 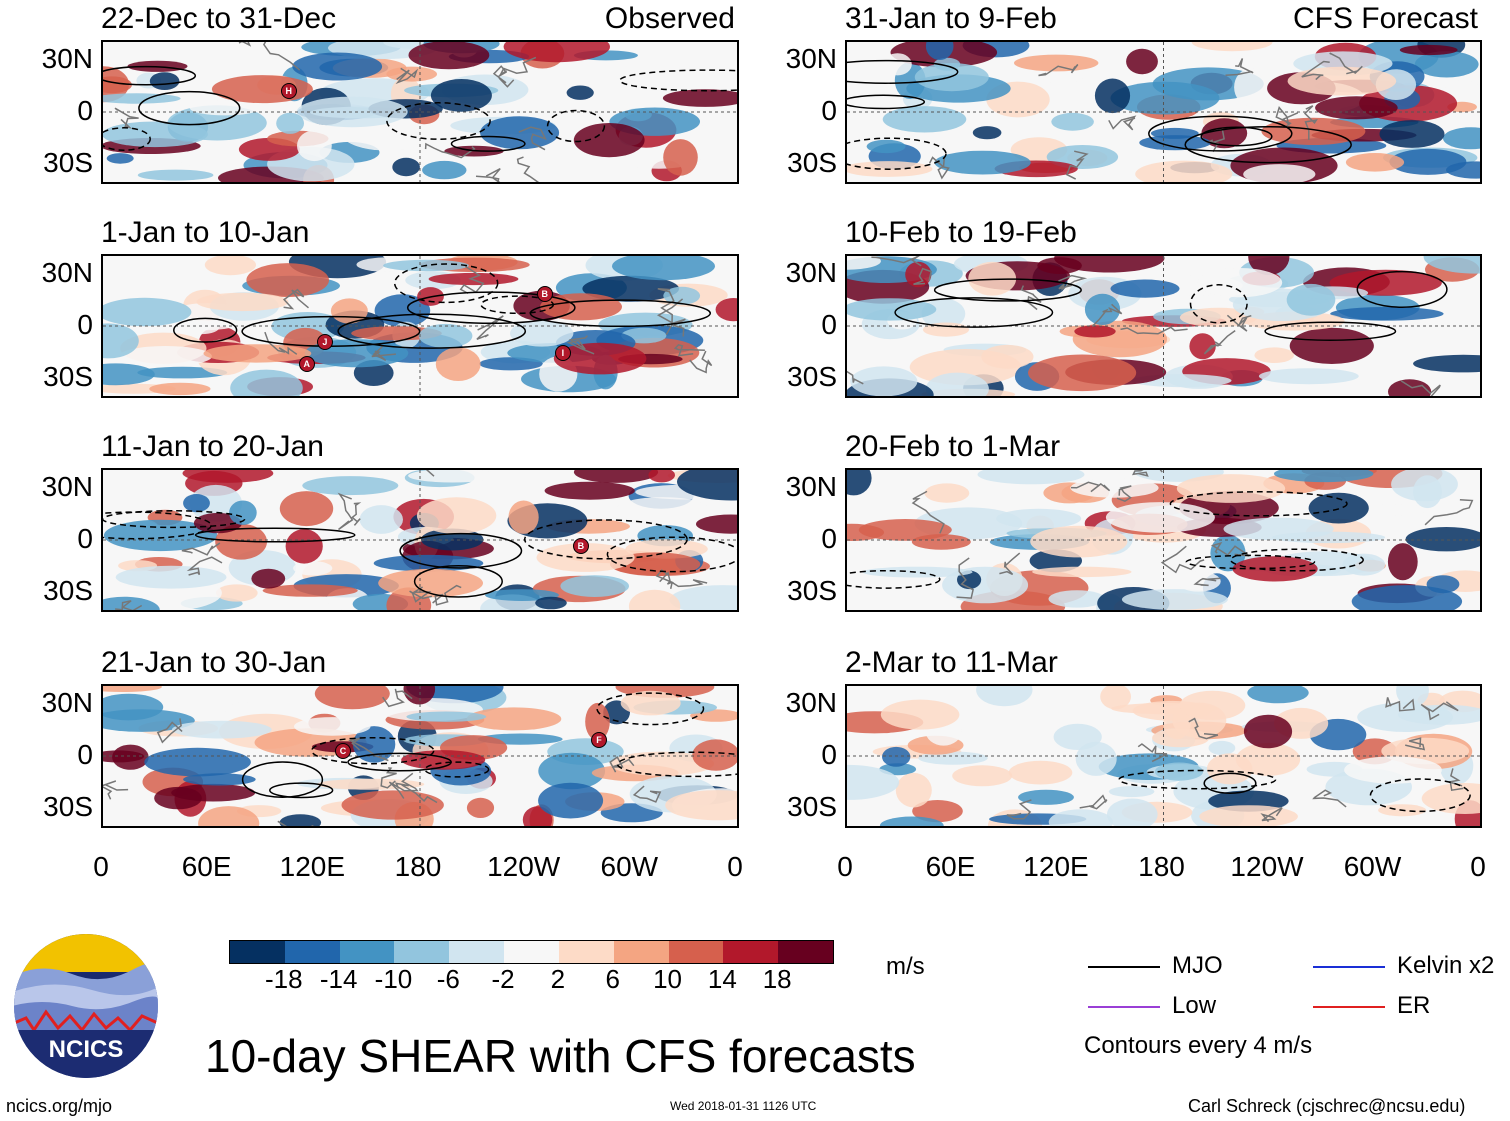 What do you see at coordinates (206, 866) in the screenshot?
I see `lon-label: 60E` at bounding box center [206, 866].